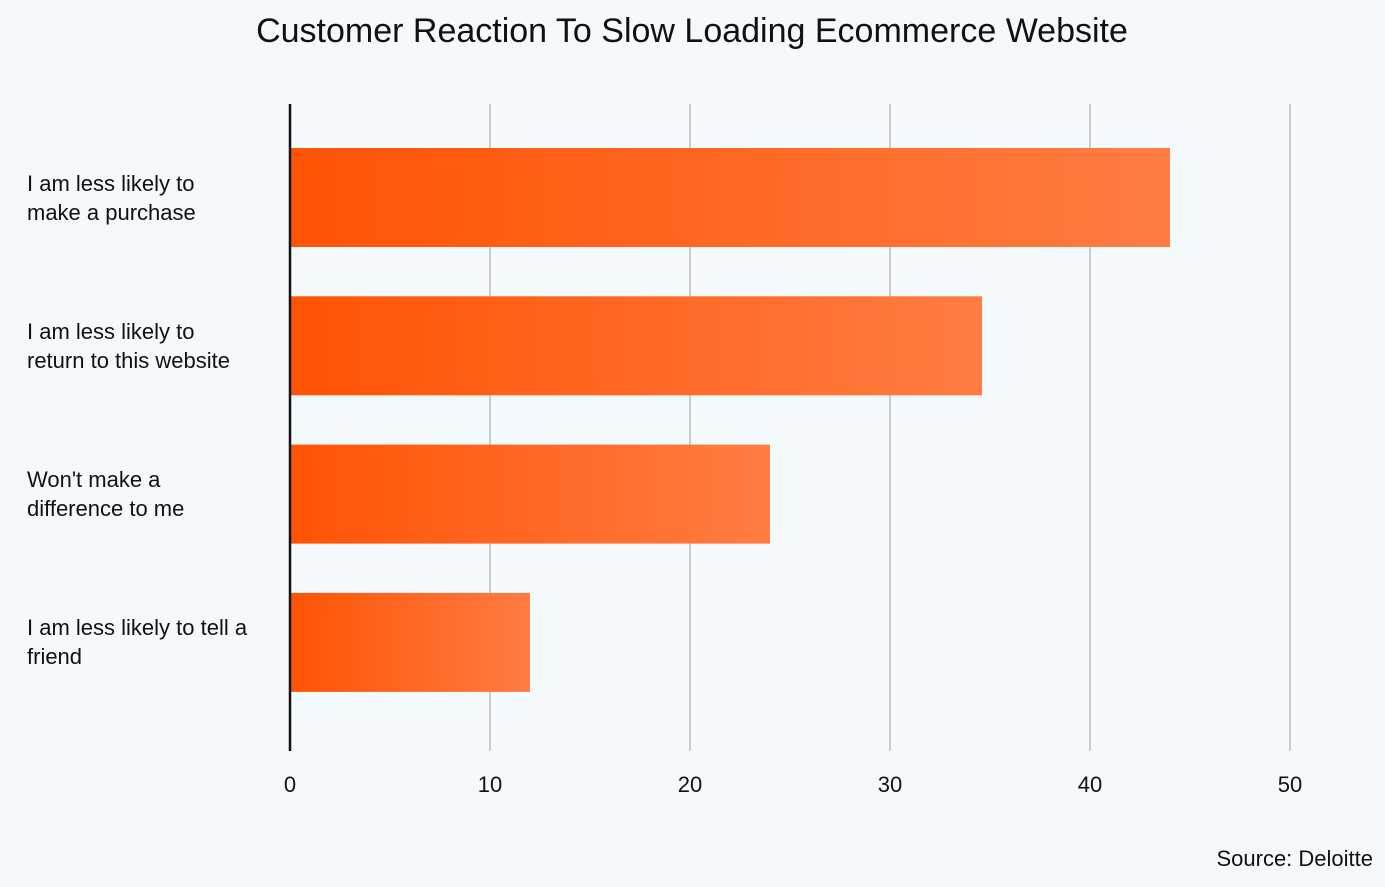 Image resolution: width=1385 pixels, height=887 pixels. What do you see at coordinates (128, 360) in the screenshot?
I see `category-label-line: return to this website` at bounding box center [128, 360].